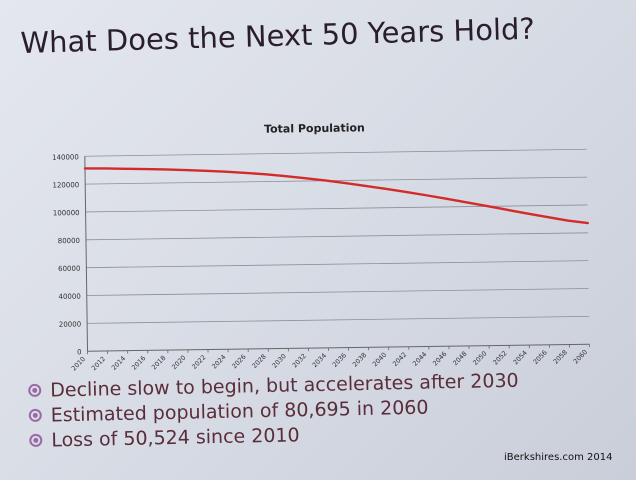  Describe the element at coordinates (198, 361) in the screenshot. I see `x-tick-label: 2022` at that location.